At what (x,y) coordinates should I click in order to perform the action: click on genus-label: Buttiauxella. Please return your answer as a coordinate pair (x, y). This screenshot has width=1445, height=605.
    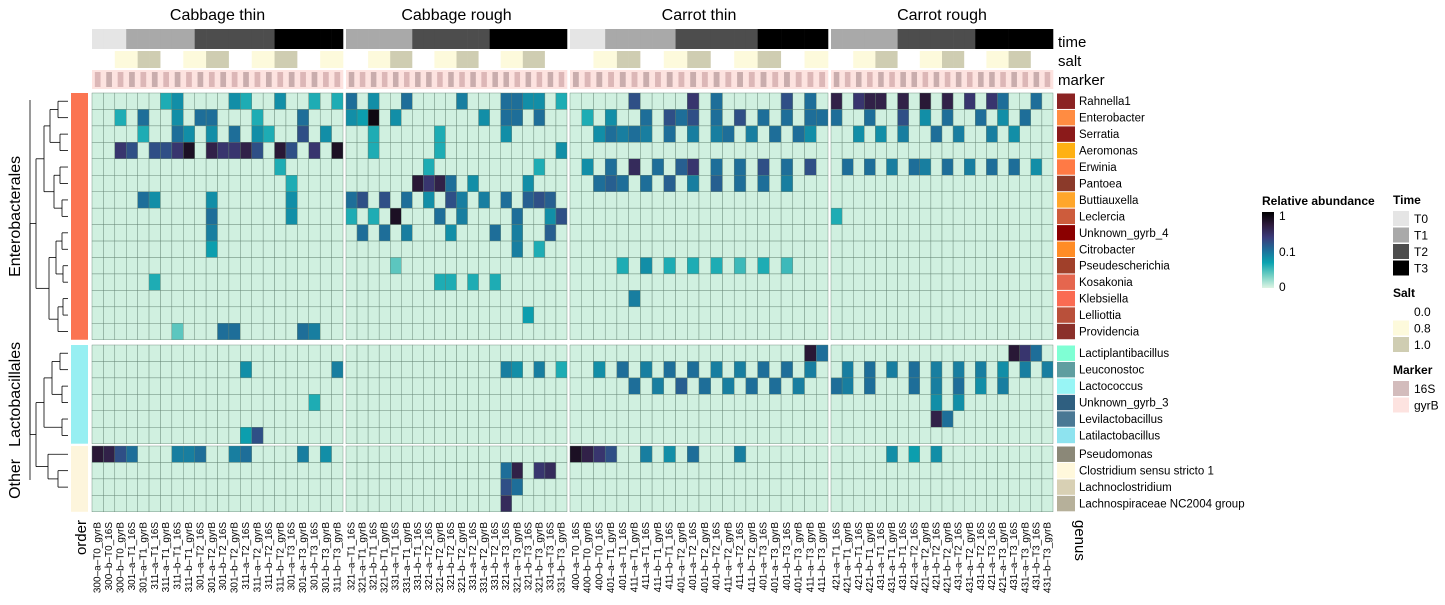
    Looking at the image, I should click on (1109, 201).